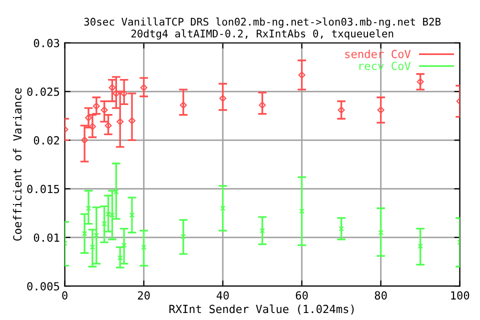 This screenshot has width=480, height=320. What do you see at coordinates (302, 295) in the screenshot?
I see `x-tick-label: 60` at bounding box center [302, 295].